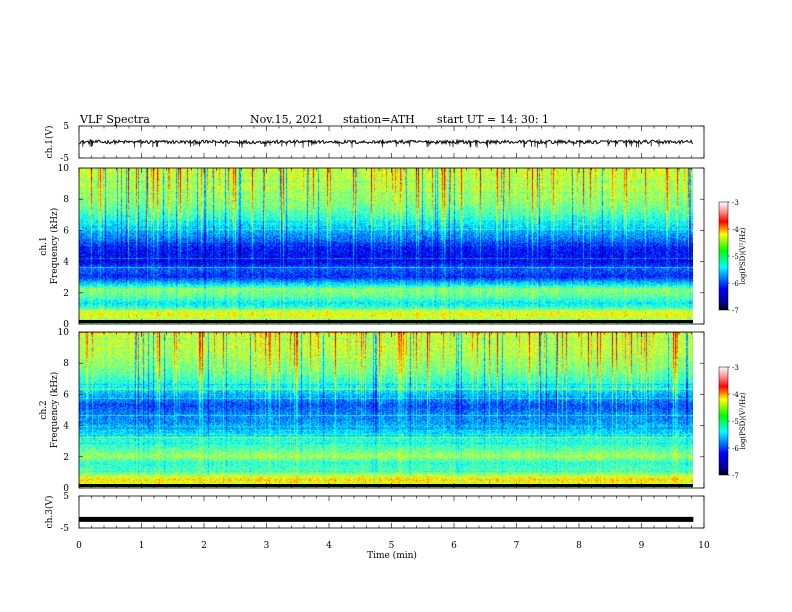  What do you see at coordinates (735, 284) in the screenshot?
I see `ch1-colorbar-tick-label: -6` at bounding box center [735, 284].